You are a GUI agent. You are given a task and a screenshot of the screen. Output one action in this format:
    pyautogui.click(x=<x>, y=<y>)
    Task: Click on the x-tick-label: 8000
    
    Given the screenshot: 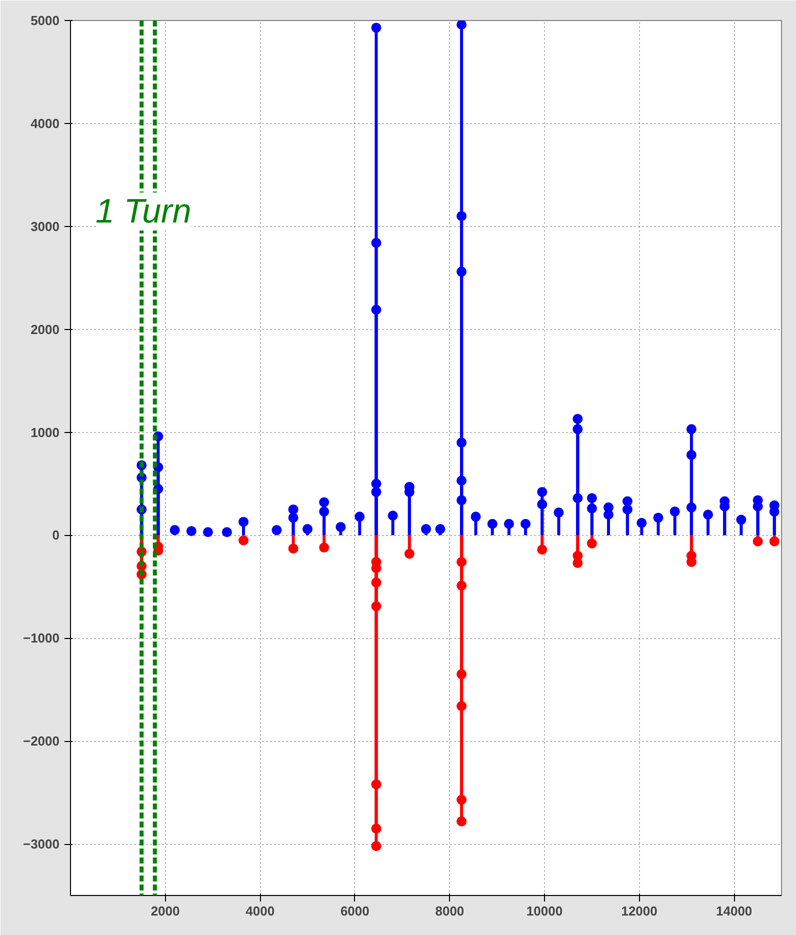 What is the action you would take?
    pyautogui.click(x=449, y=911)
    